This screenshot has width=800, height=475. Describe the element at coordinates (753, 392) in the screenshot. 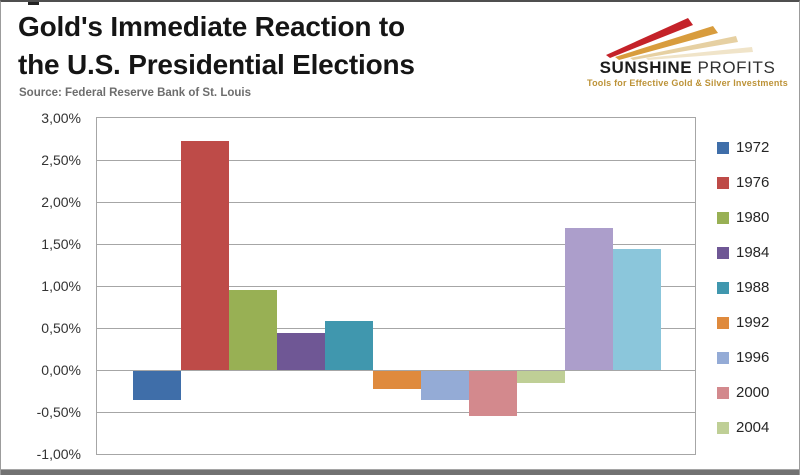

I see `legend-year-label: 2000` at that location.